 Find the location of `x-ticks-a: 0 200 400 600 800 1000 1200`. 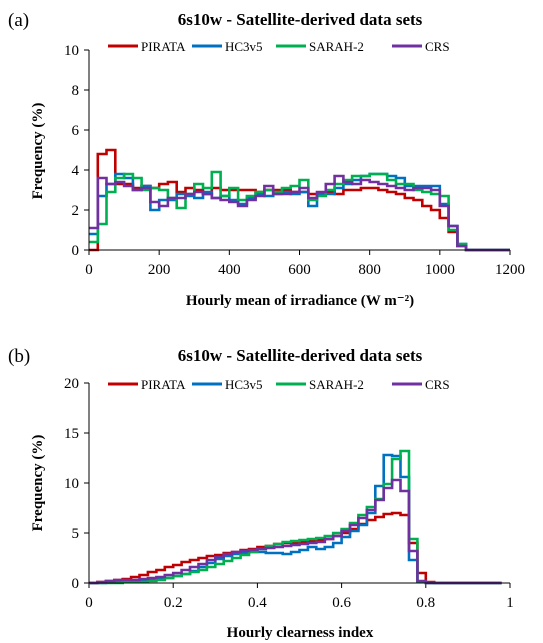

x-ticks-a: 0 200 400 600 800 1000 1200 is located at coordinates (305, 264).